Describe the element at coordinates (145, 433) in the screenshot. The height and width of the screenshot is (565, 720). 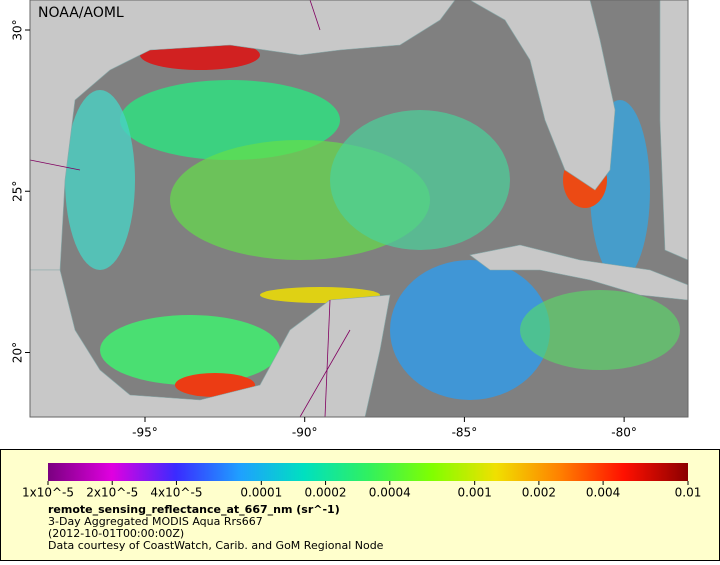
I see `x-tick-label: -95°` at that location.